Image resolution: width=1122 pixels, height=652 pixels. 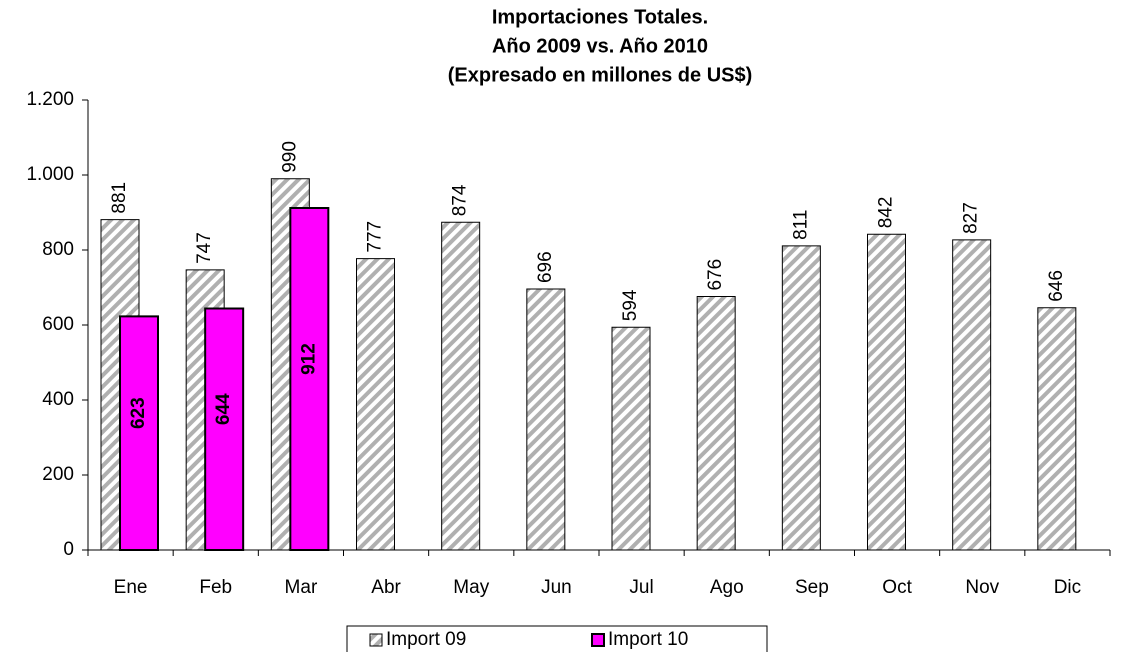 What do you see at coordinates (289, 157) in the screenshot?
I see `data-label: 990` at bounding box center [289, 157].